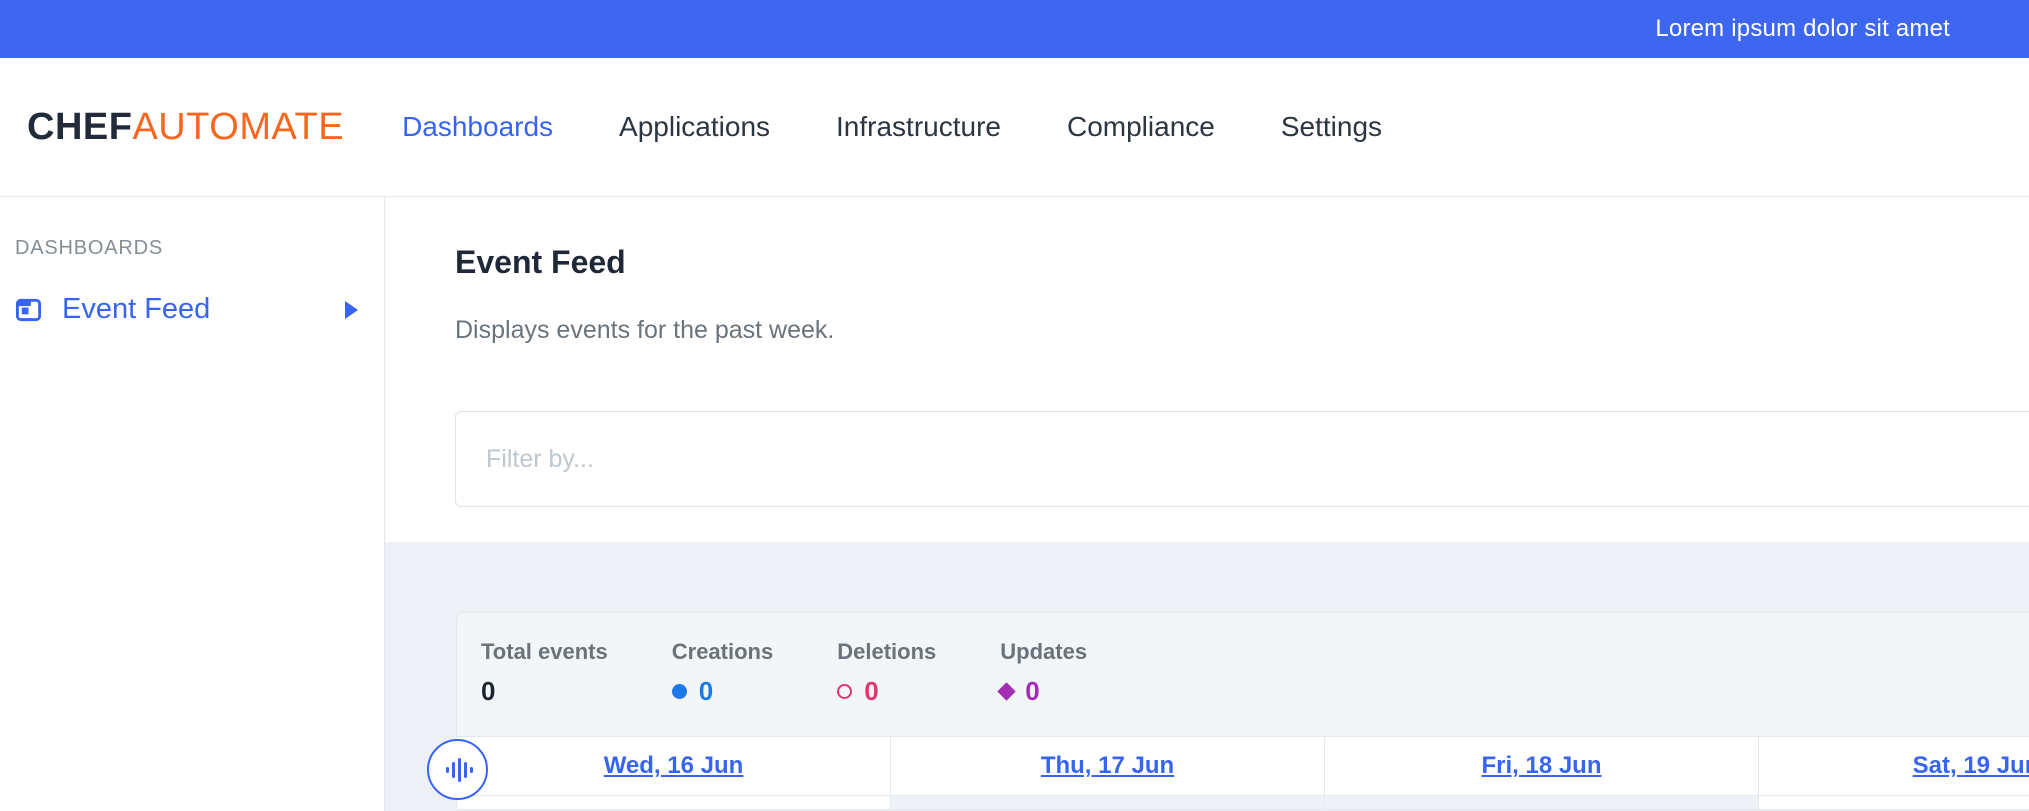 The height and width of the screenshot is (811, 2029). What do you see at coordinates (1042, 673) in the screenshot?
I see `stat-updates: Updates 0` at bounding box center [1042, 673].